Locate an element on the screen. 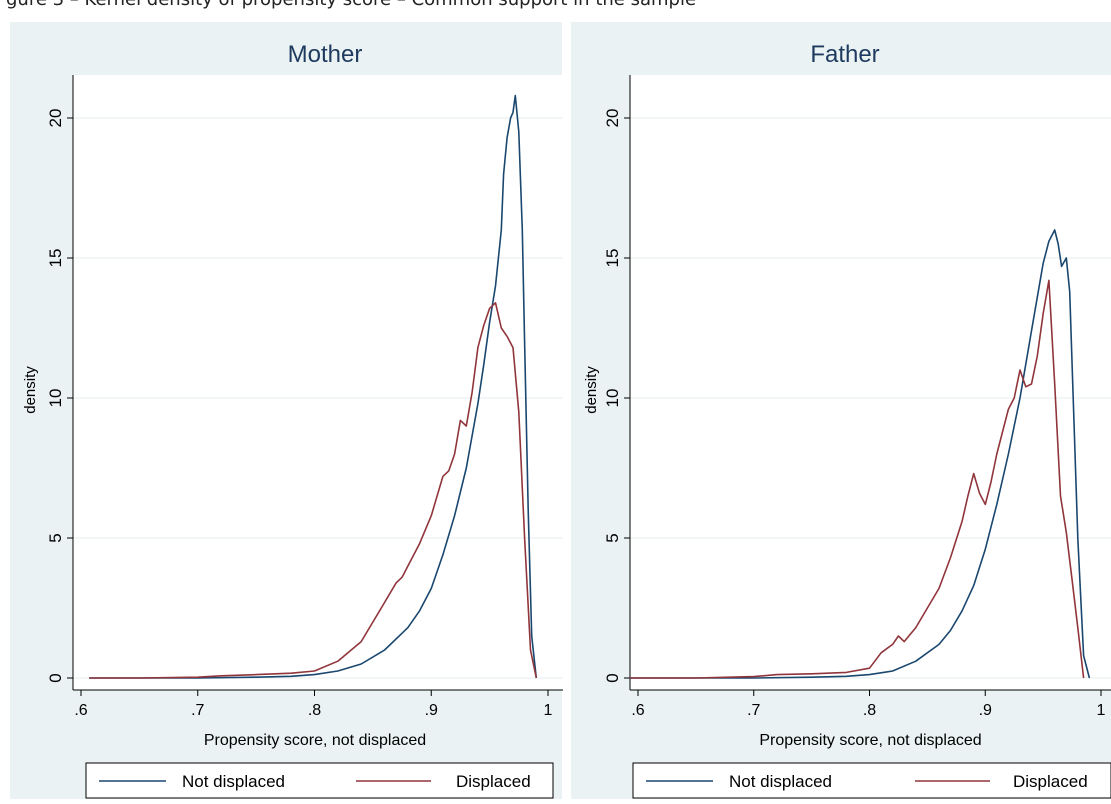 The image size is (1111, 804). panel-mother-title: Mother is located at coordinates (325, 54).